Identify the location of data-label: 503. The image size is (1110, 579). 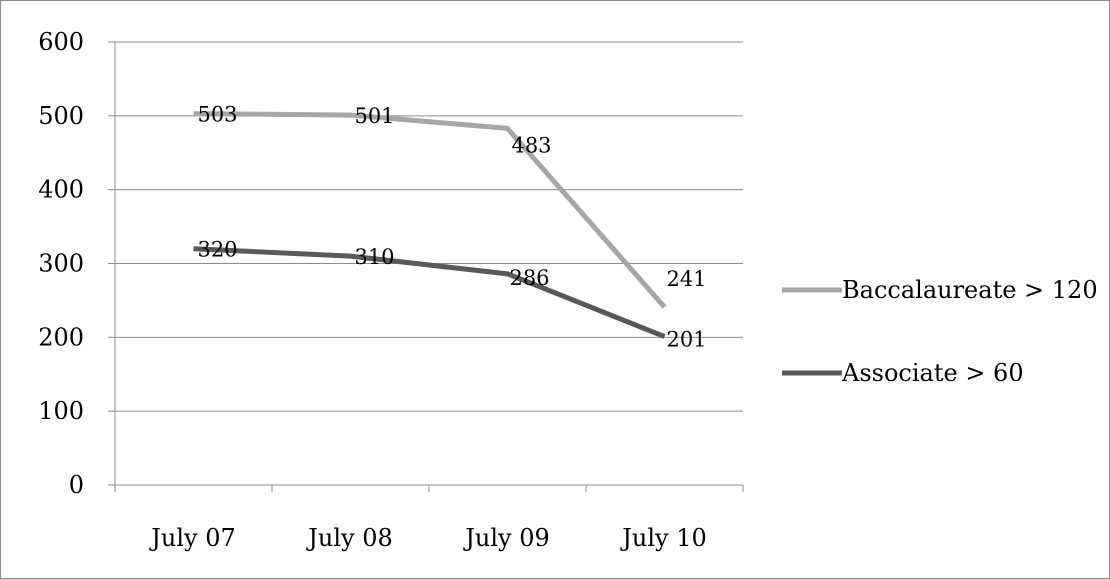
(217, 115).